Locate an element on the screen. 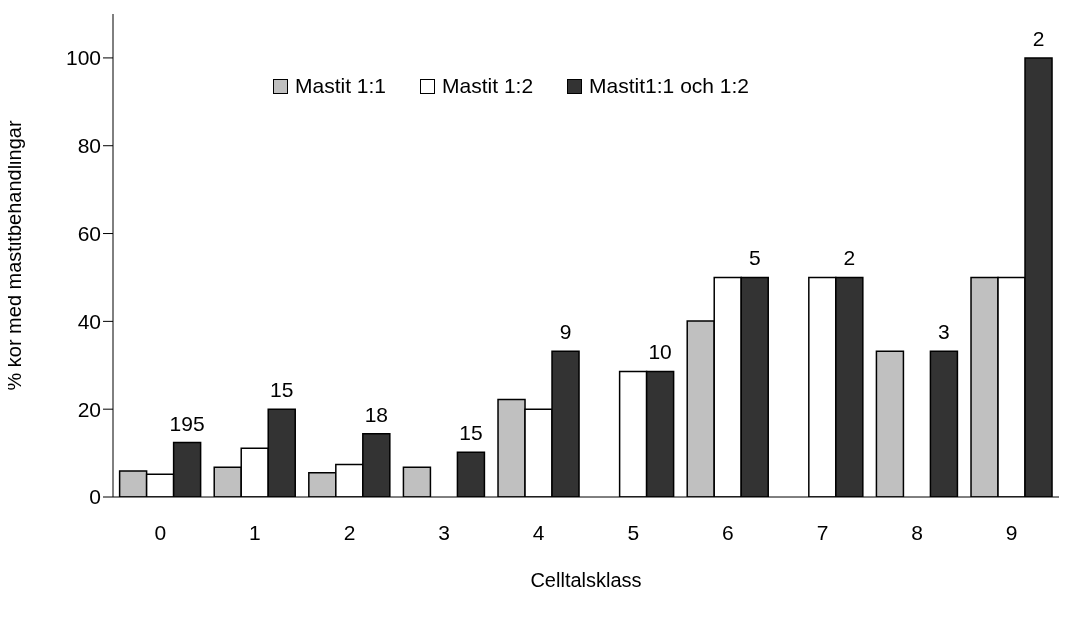  annotation: 195 is located at coordinates (187, 423).